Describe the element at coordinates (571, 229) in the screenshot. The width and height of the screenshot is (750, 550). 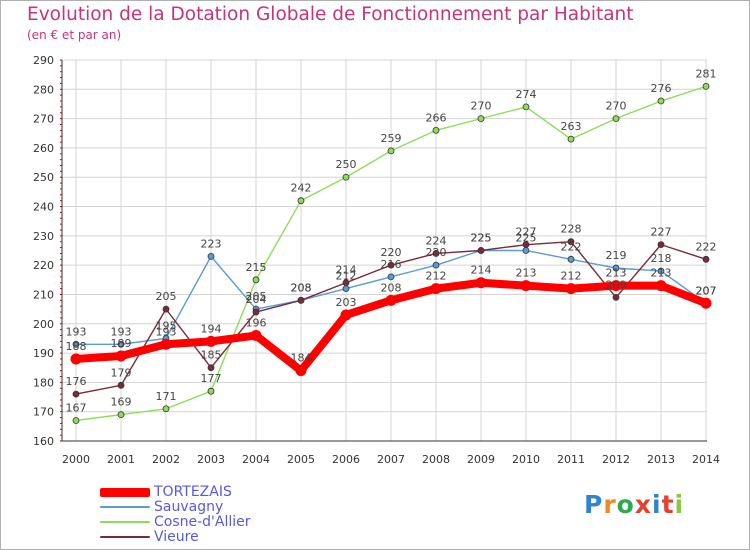
I see `data-label: 228` at that location.